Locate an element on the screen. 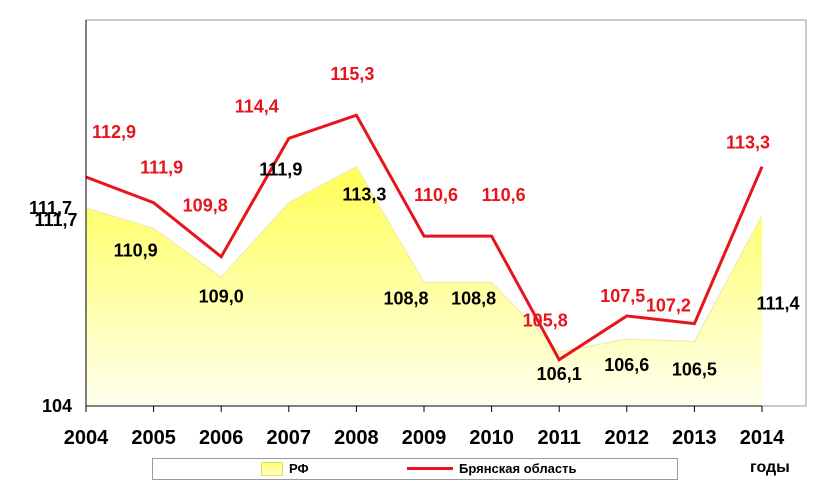 The width and height of the screenshot is (820, 492). x-tick-label: 2009 is located at coordinates (424, 438).